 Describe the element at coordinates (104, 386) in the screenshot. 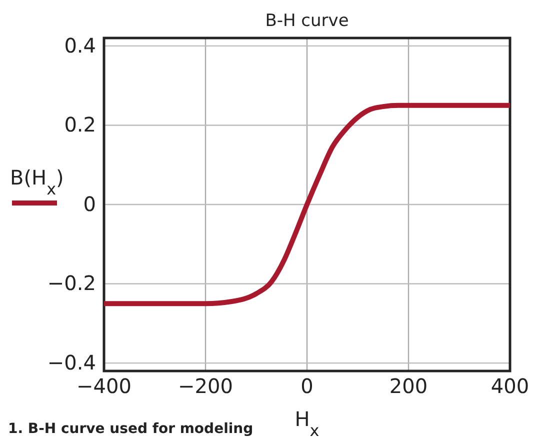

I see `x-tick-label: −400` at that location.